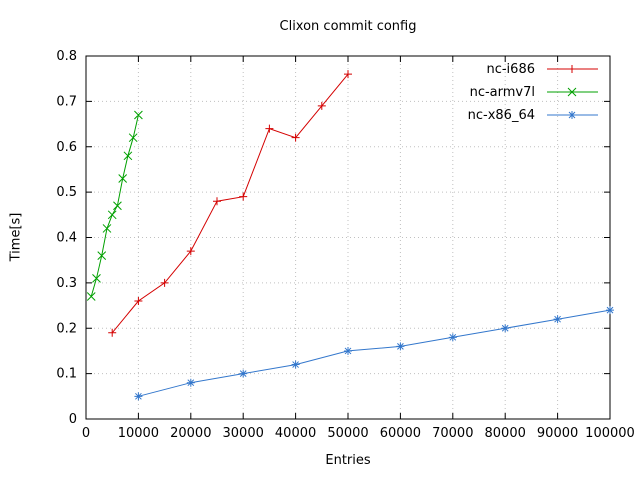  What do you see at coordinates (347, 433) in the screenshot?
I see `x-tick-label: 50000` at bounding box center [347, 433].